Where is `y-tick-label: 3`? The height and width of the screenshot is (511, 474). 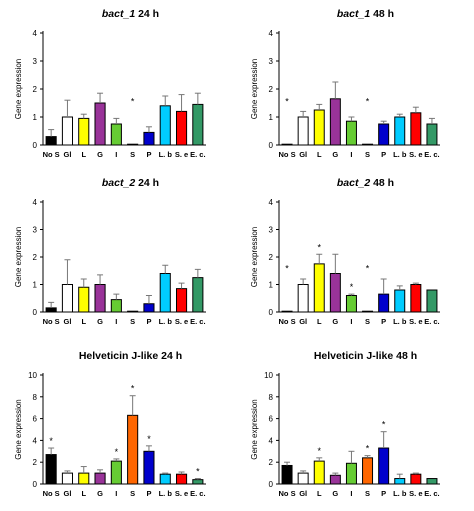
y-tick-label: 3 is located at coordinates (35, 61).